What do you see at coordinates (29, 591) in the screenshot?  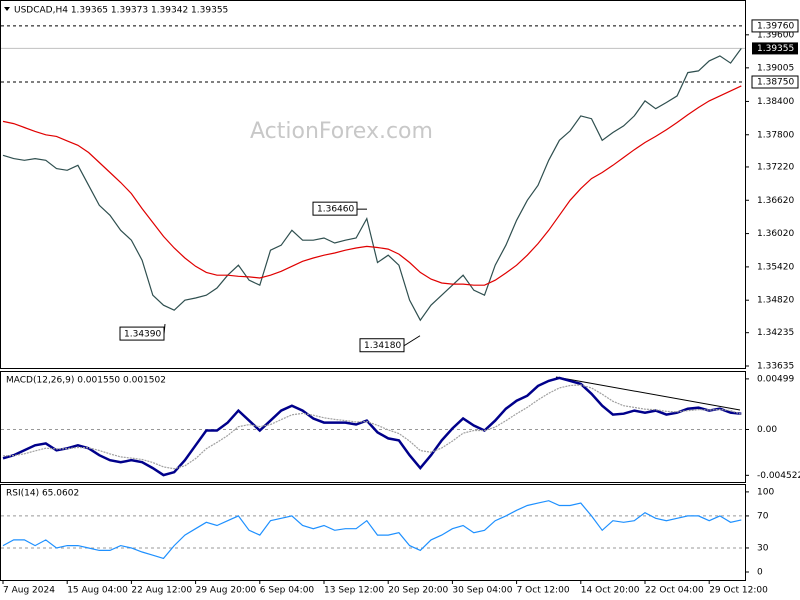 I see `x-tick-label: 7 Aug 2024` at bounding box center [29, 591].